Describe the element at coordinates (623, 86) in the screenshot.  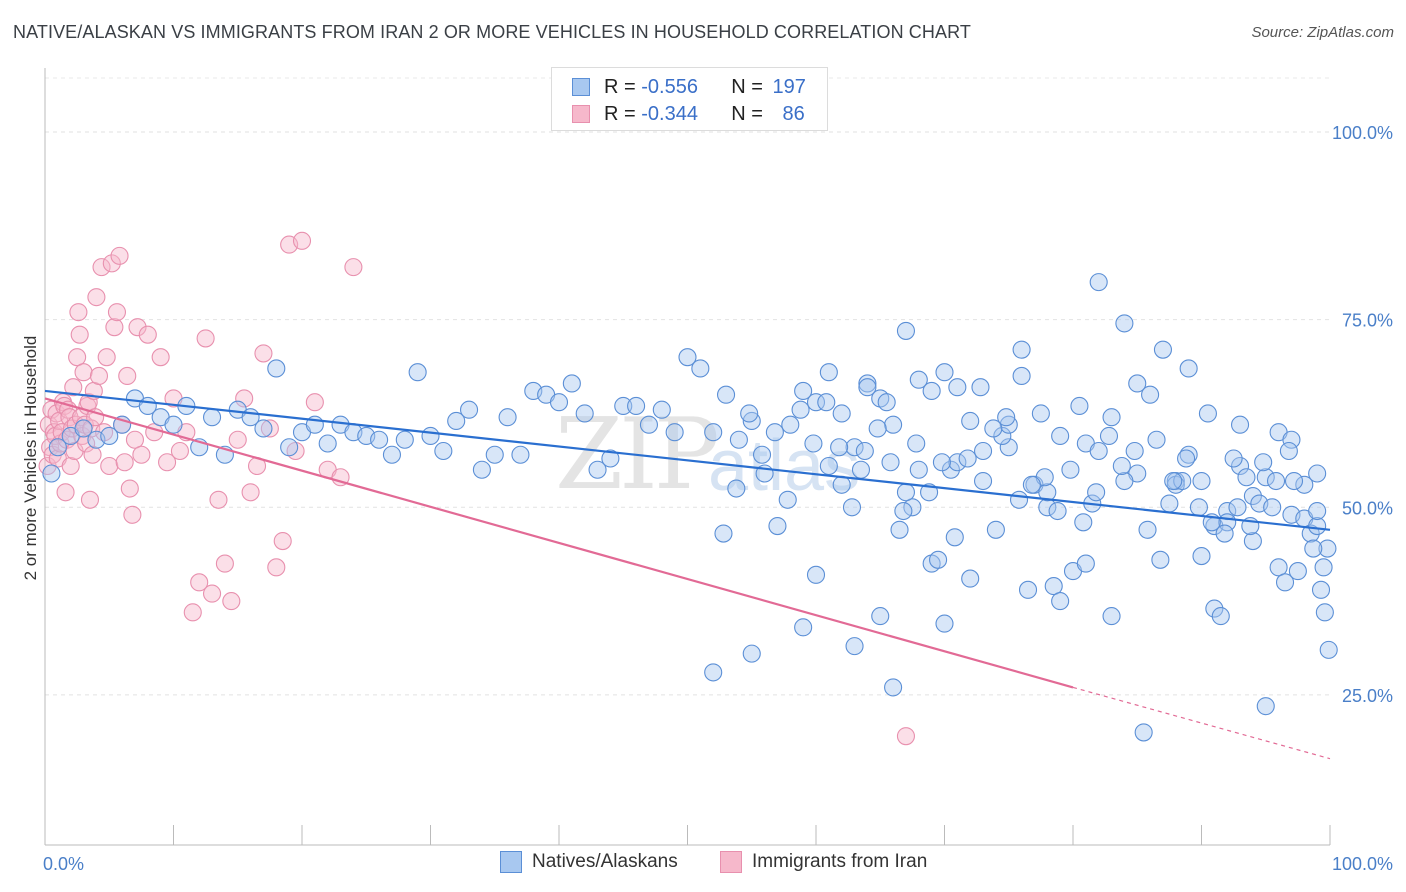
I see `legend-r-label: R =` at that location.